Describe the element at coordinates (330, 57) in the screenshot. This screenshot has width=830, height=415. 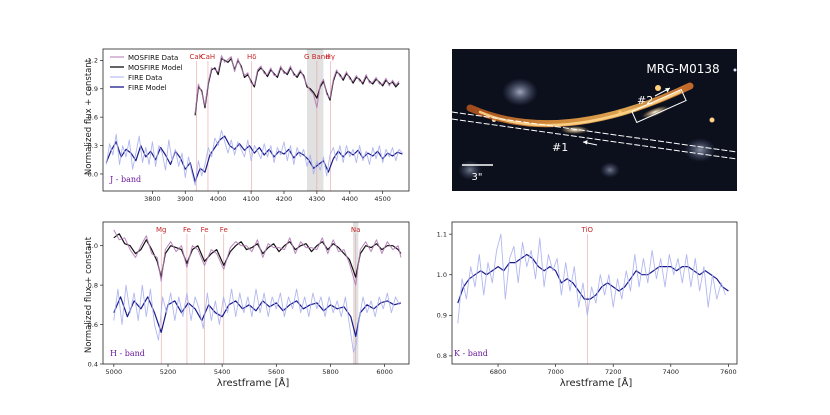
I see `j-feature-label-4: Hγ` at that location.